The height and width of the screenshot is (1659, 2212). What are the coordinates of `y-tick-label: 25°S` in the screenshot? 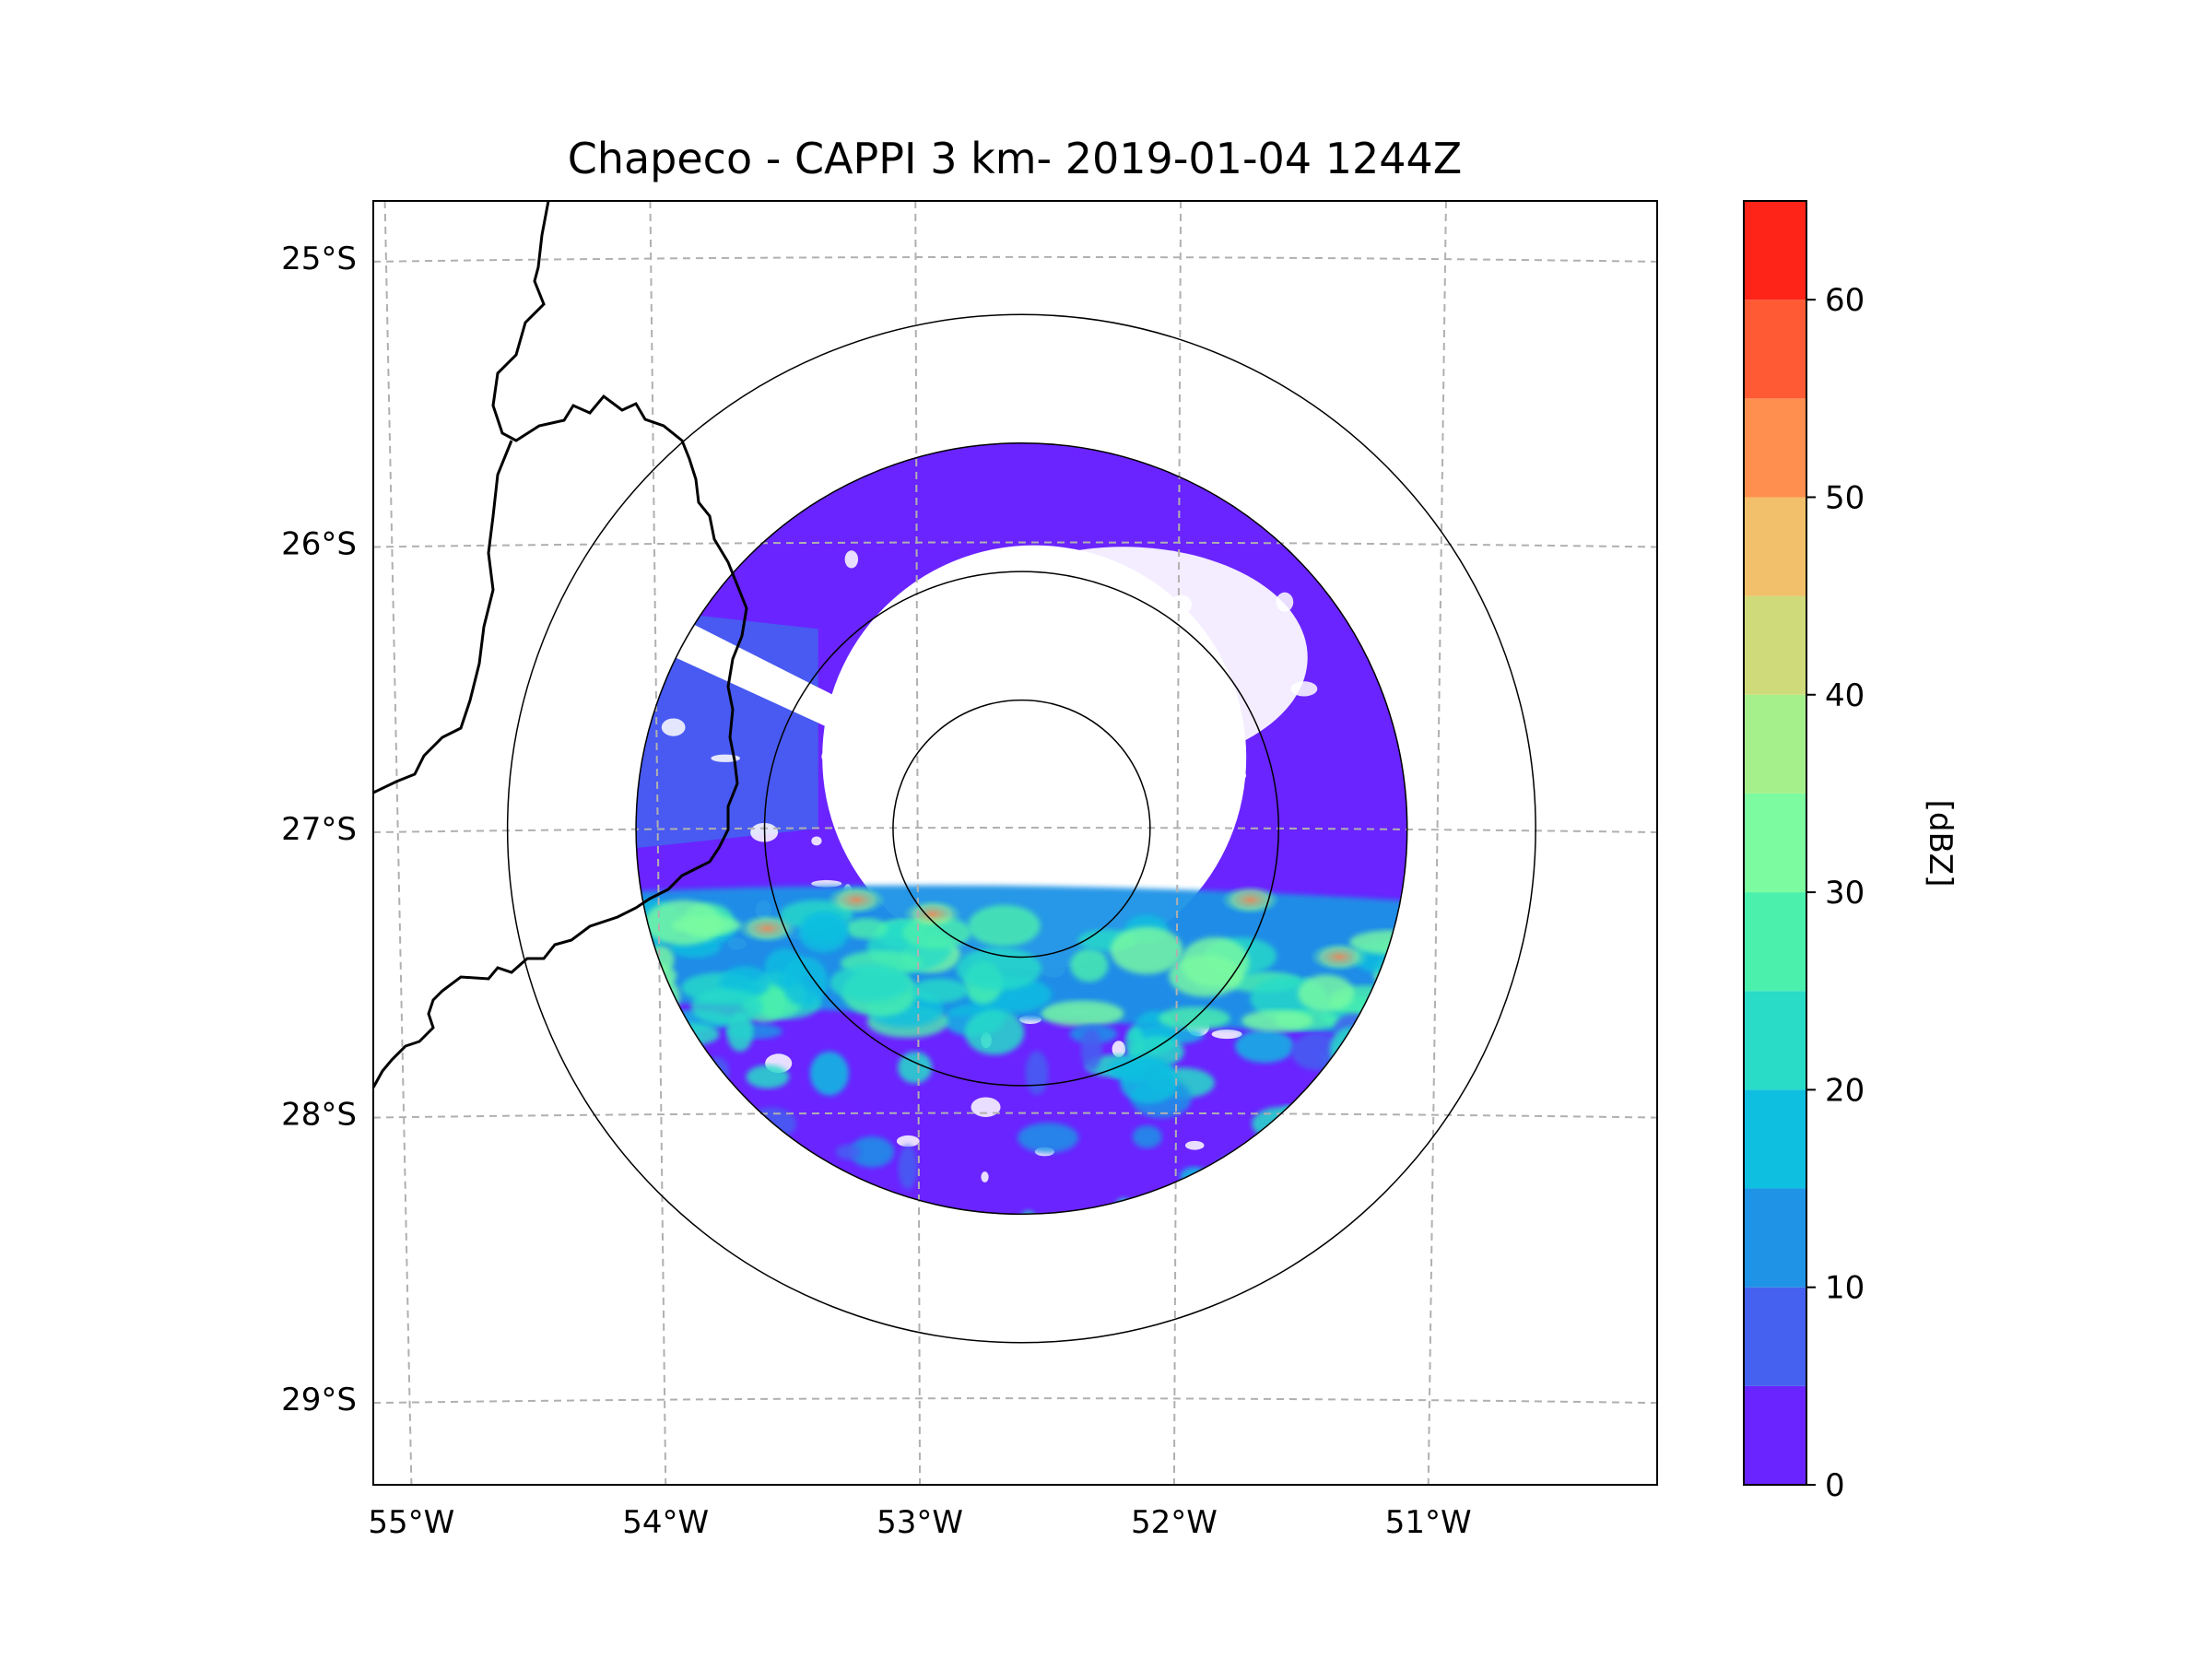 It's located at (319, 259).